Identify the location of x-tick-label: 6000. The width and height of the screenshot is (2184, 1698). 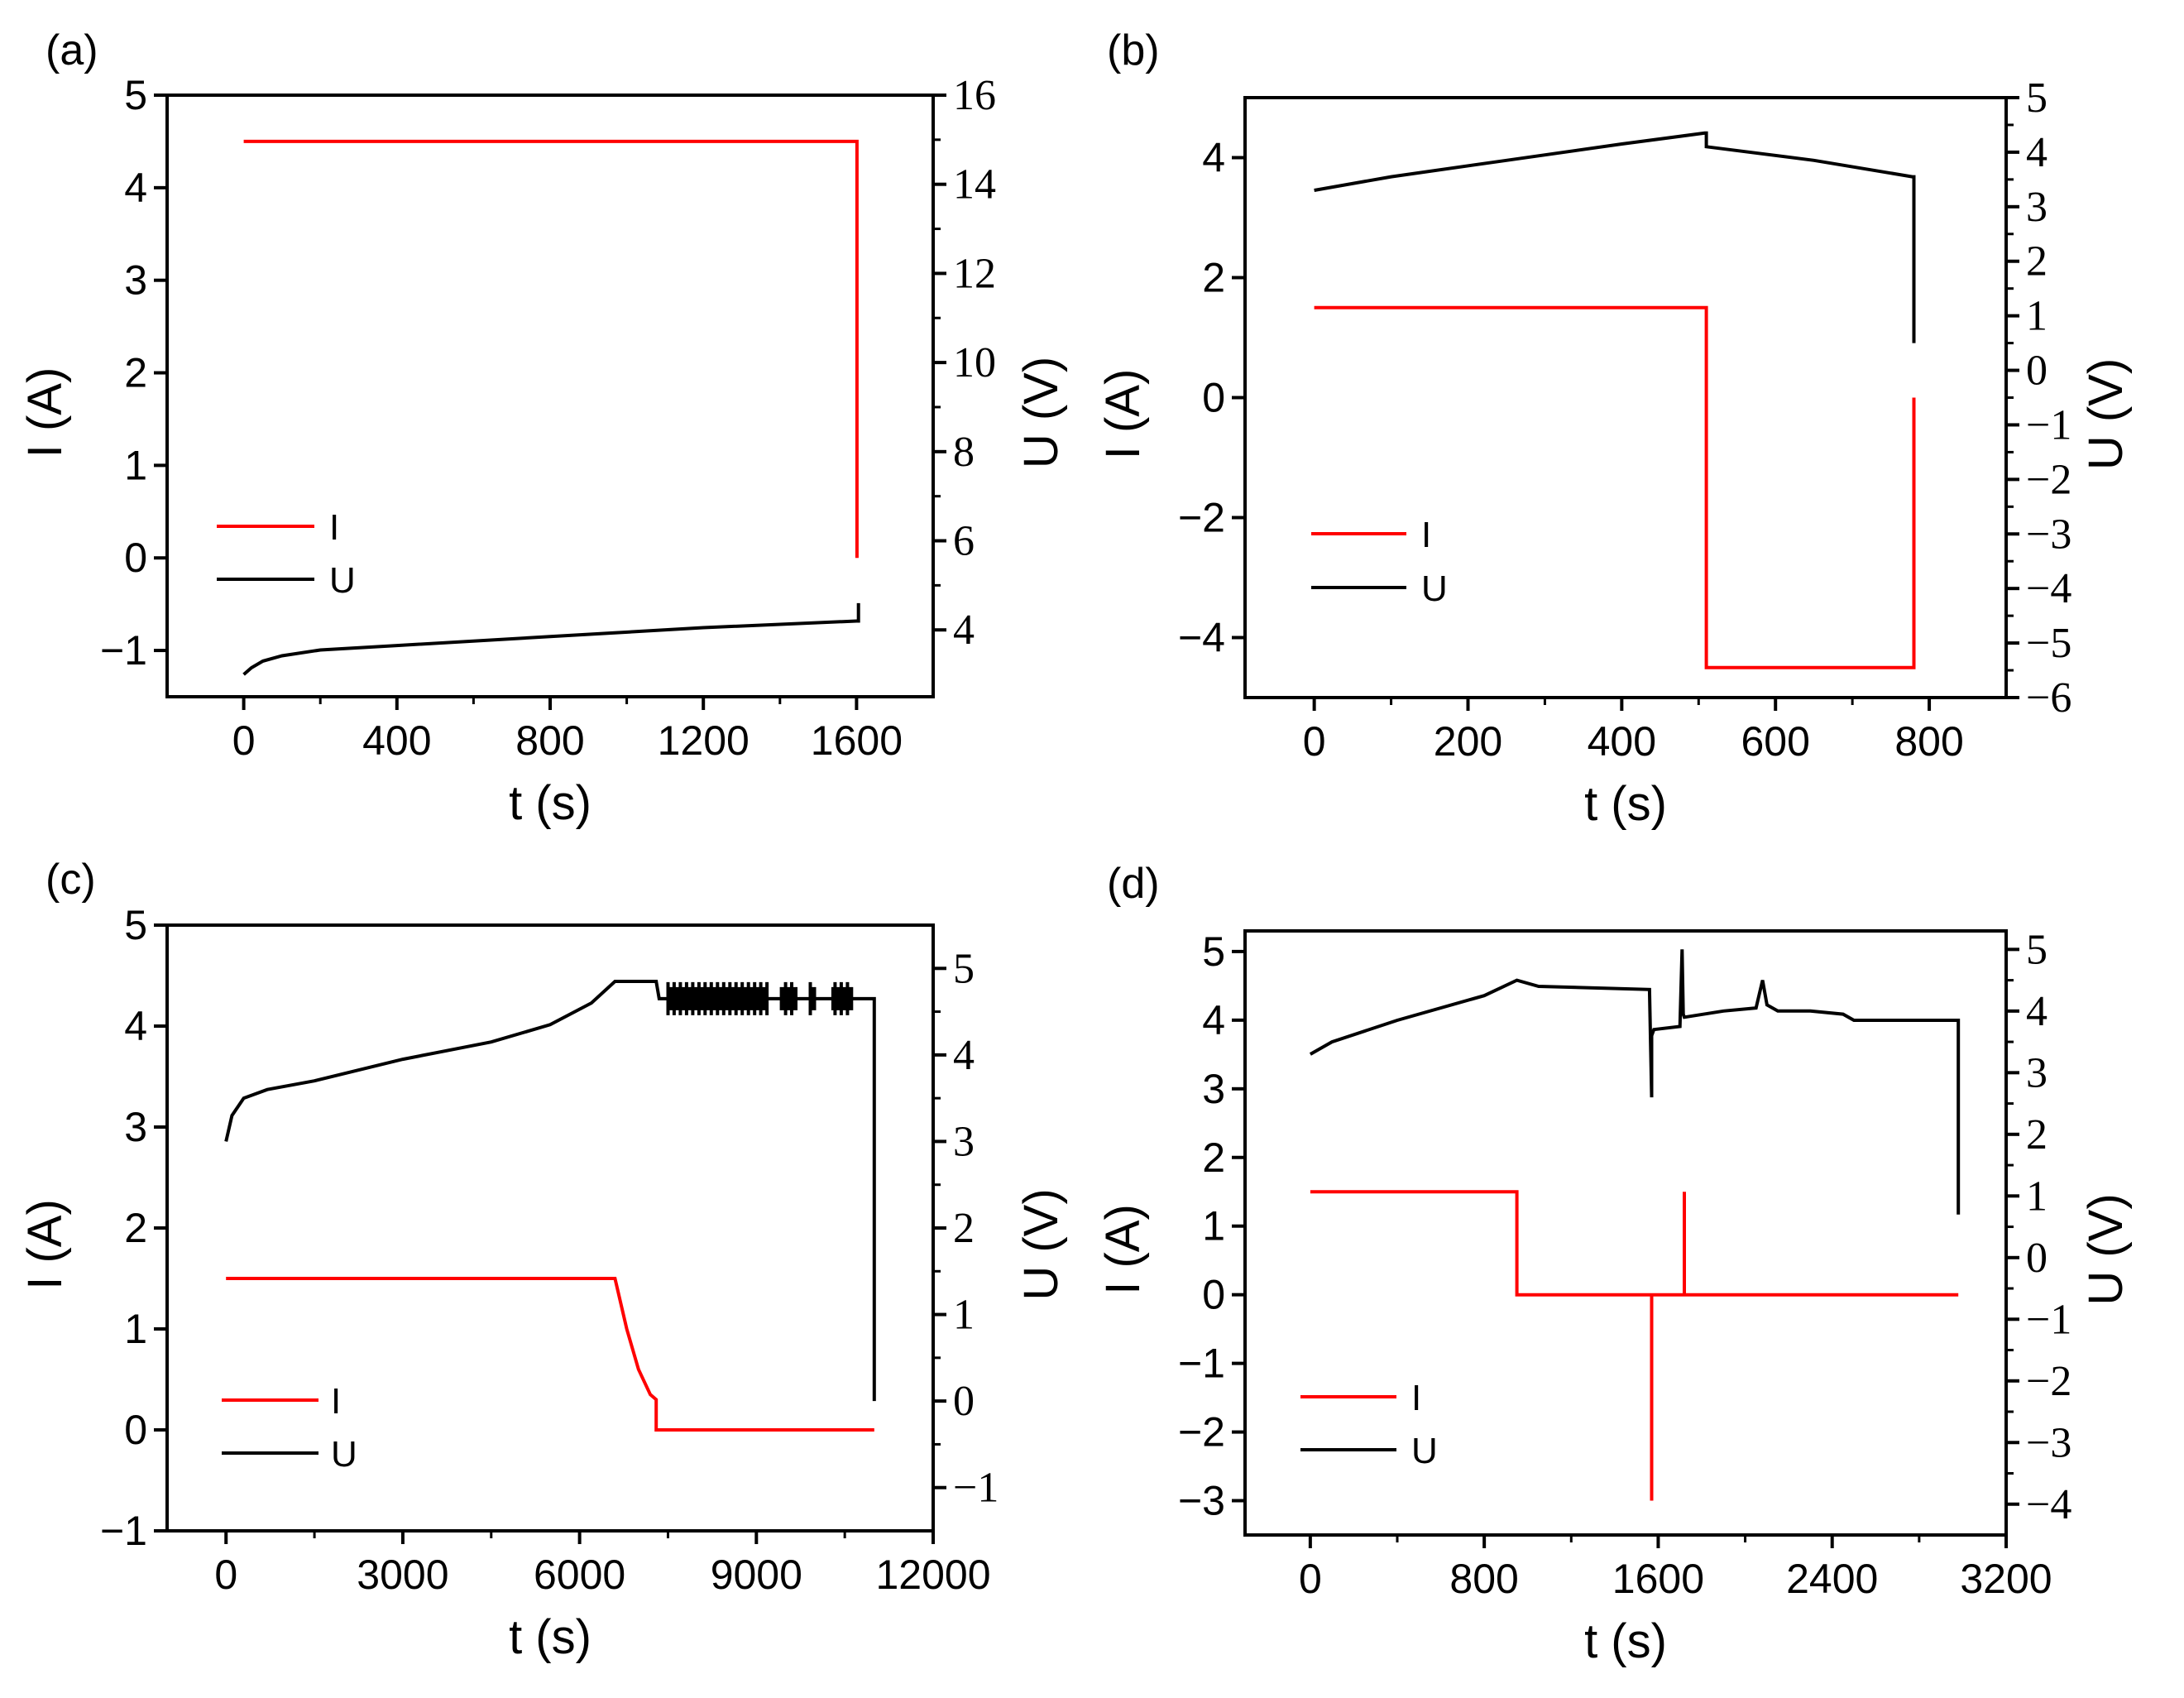
(579, 1575).